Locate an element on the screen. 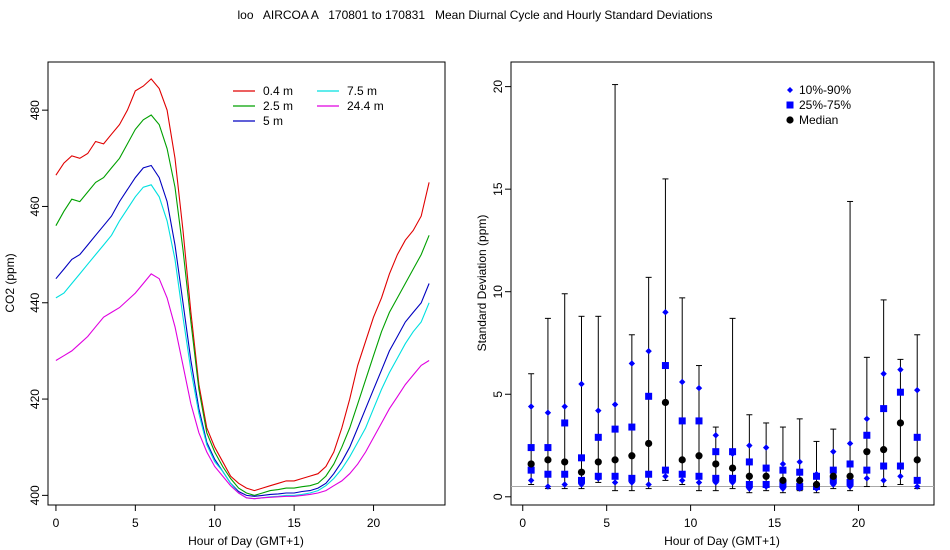 The width and height of the screenshot is (950, 550). right-y-tick-label: 5 is located at coordinates (498, 394).